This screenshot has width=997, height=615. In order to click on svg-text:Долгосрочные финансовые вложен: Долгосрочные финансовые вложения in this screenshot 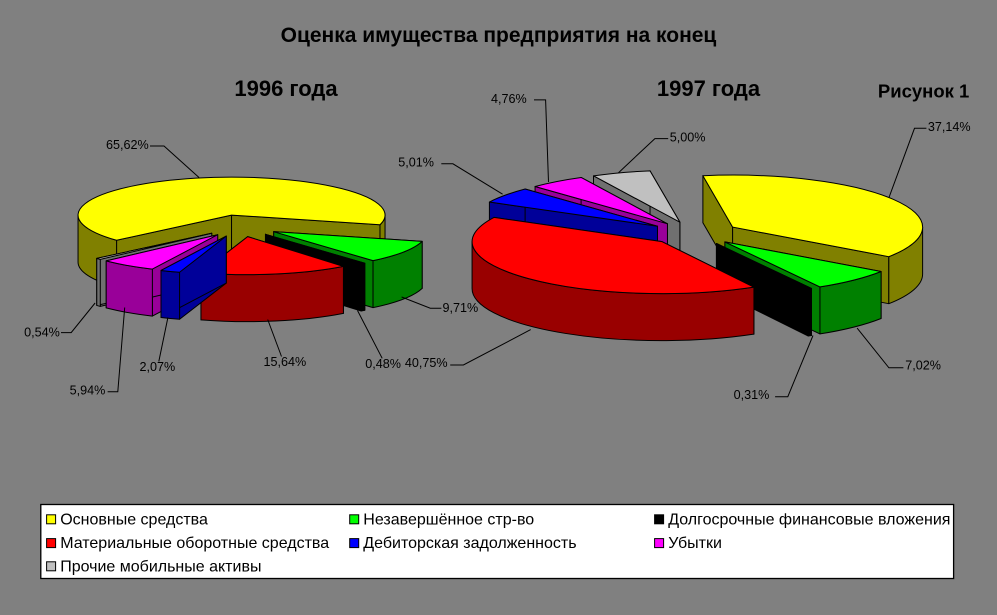, I will do `click(809, 519)`.